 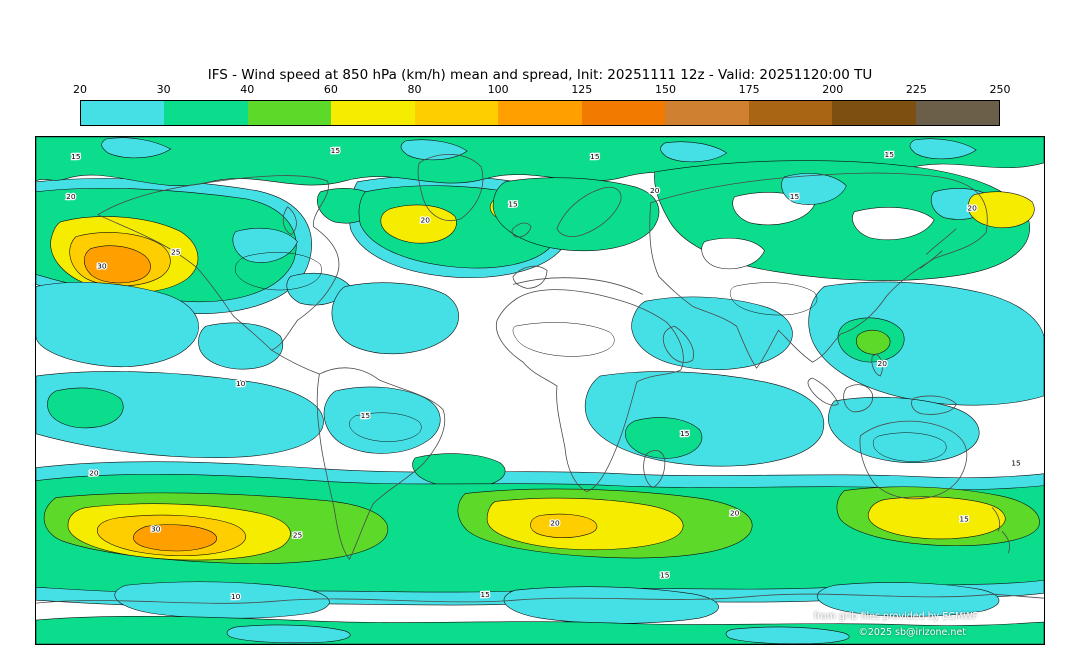 I want to click on wind-region-white, so click(x=733, y=253).